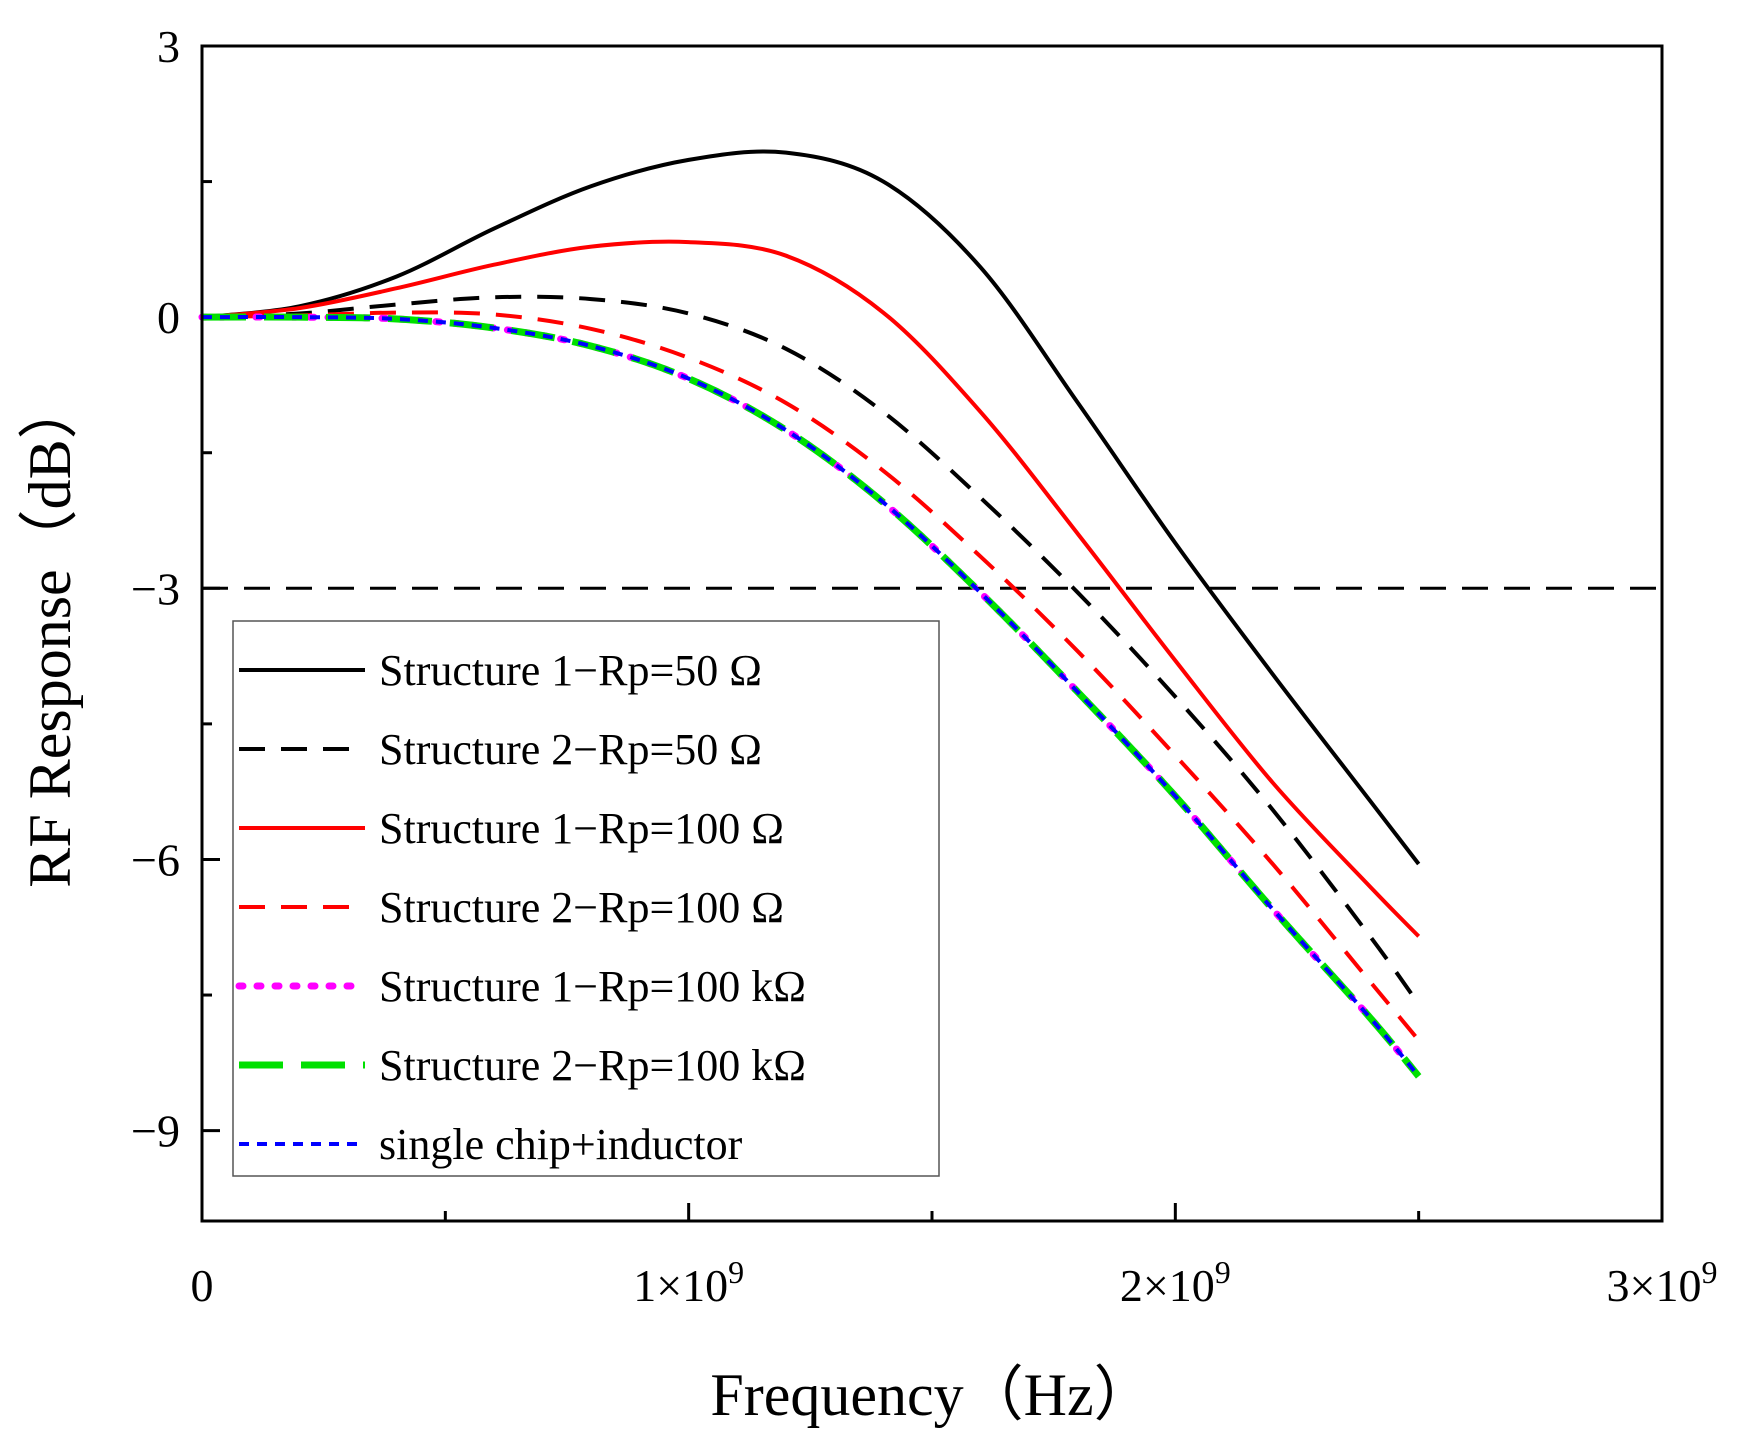 The width and height of the screenshot is (1753, 1443). What do you see at coordinates (581, 828) in the screenshot?
I see `legend-label: Structure 1−Rp=100 Ω` at bounding box center [581, 828].